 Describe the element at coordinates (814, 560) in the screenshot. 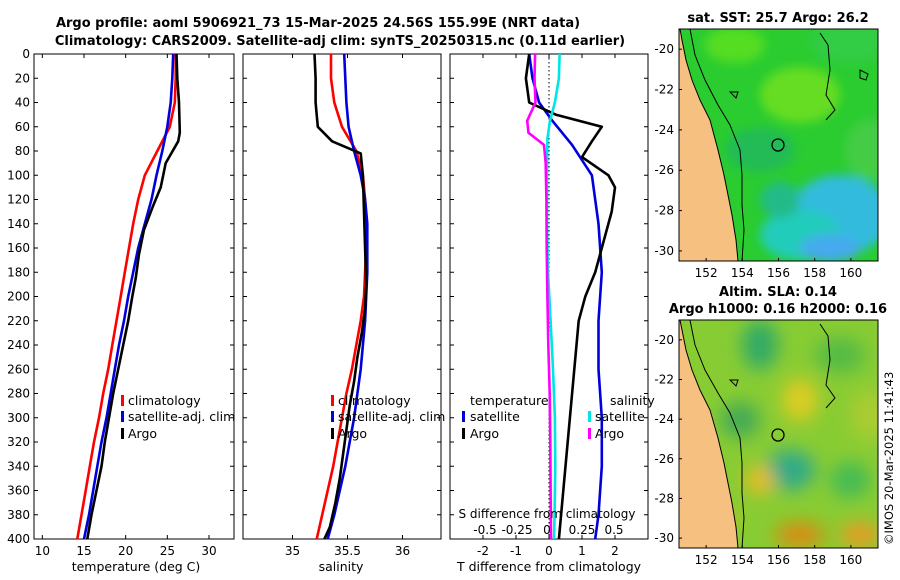

I see `map-x-tick-label: 158` at that location.